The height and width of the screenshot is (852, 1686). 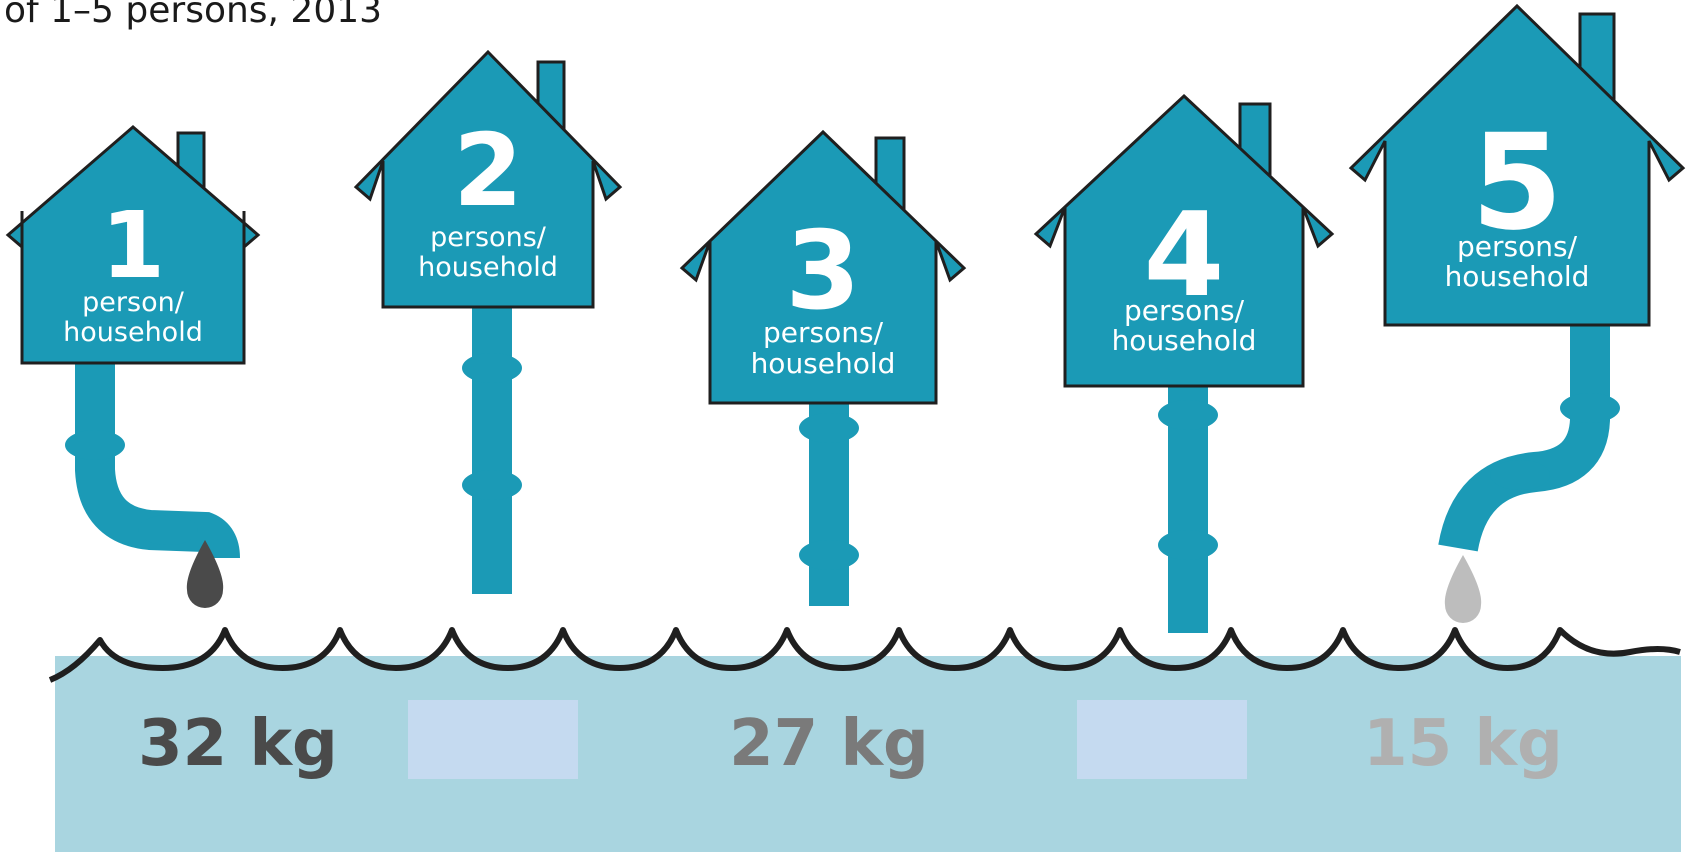 What do you see at coordinates (864, 655) in the screenshot?
I see `wave-line` at bounding box center [864, 655].